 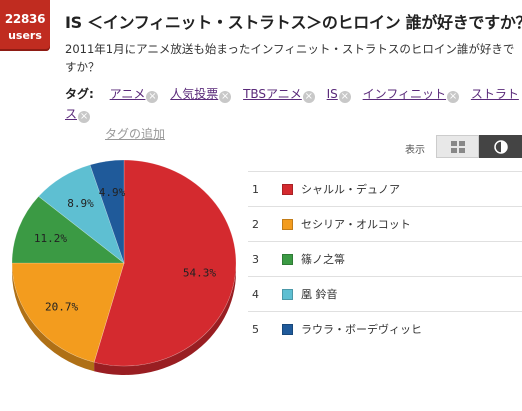 What do you see at coordinates (61, 307) in the screenshot?
I see `pie-slice-label: 20.7%` at bounding box center [61, 307].